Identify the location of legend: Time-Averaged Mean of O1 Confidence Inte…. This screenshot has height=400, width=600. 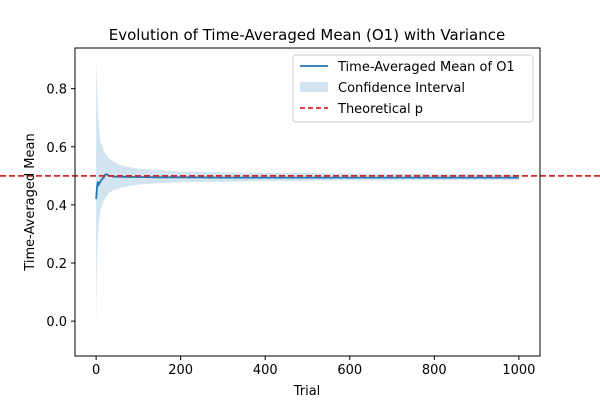
(413, 88).